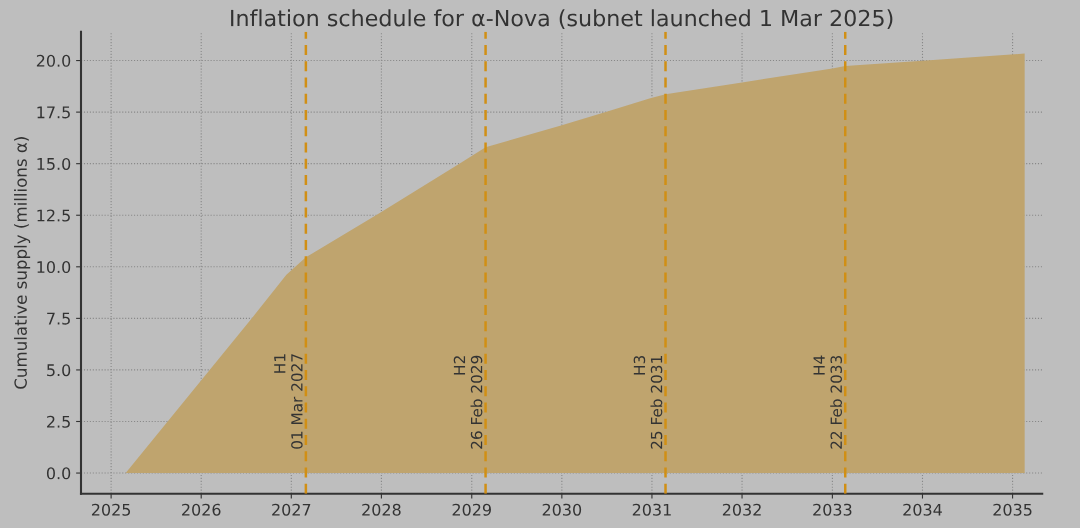 The height and width of the screenshot is (528, 1080). What do you see at coordinates (471, 509) in the screenshot?
I see `x-tick-label: 2029` at bounding box center [471, 509].